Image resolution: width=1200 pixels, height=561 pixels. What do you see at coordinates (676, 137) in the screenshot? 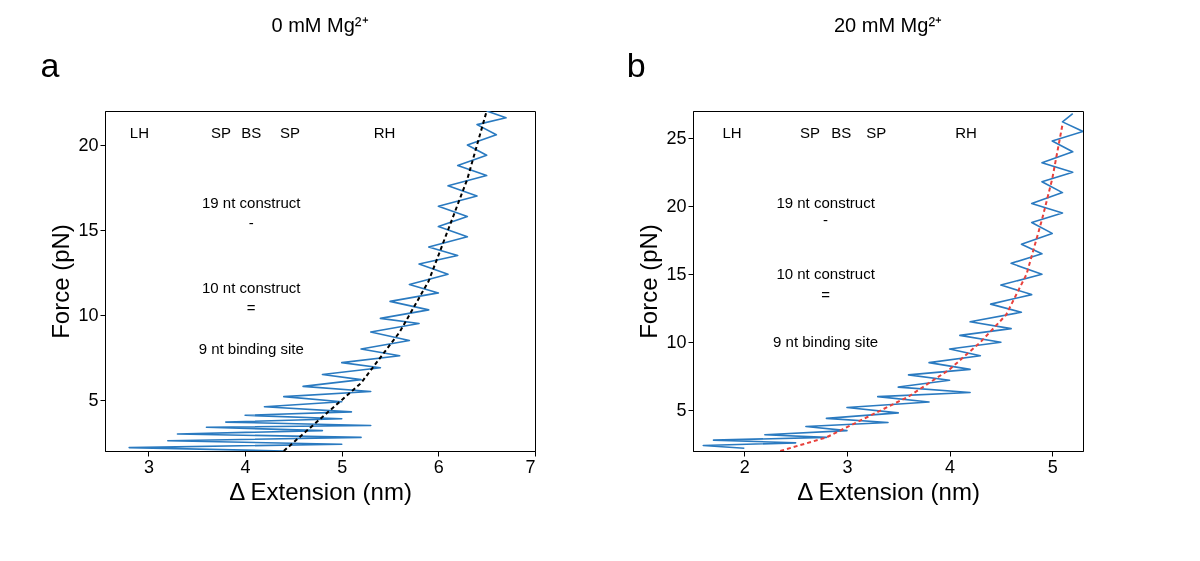
I see `y-tick-label: 25` at bounding box center [676, 137].